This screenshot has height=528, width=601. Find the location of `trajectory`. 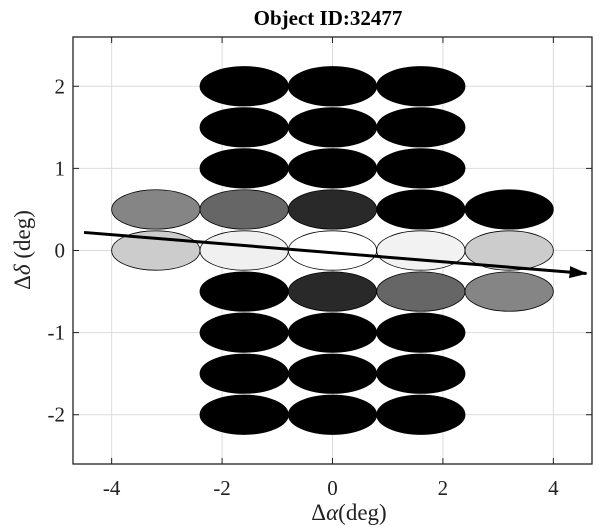

trajectory is located at coordinates (335, 254).